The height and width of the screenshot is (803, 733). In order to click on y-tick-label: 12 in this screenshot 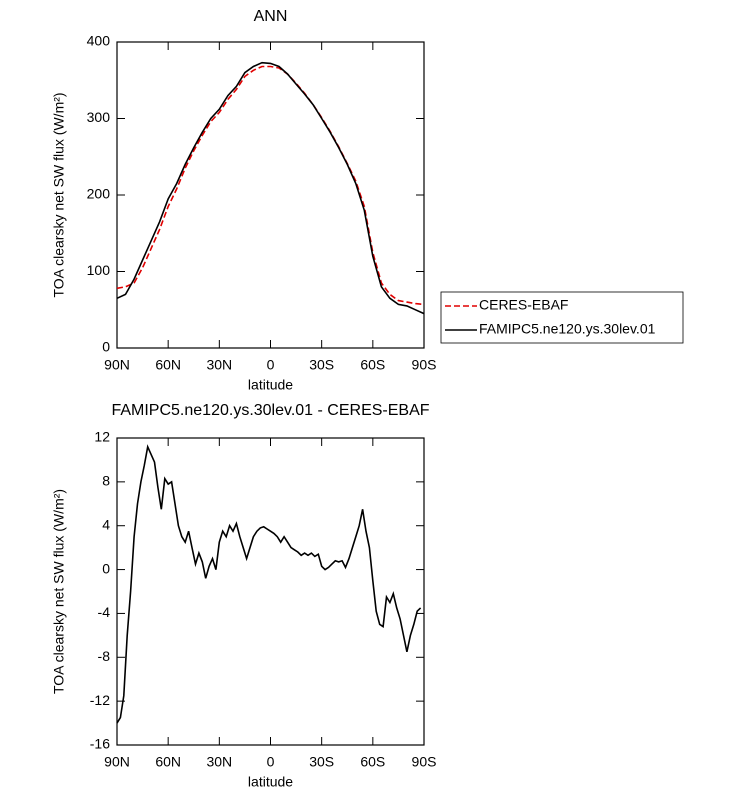, I will do `click(102, 437)`.